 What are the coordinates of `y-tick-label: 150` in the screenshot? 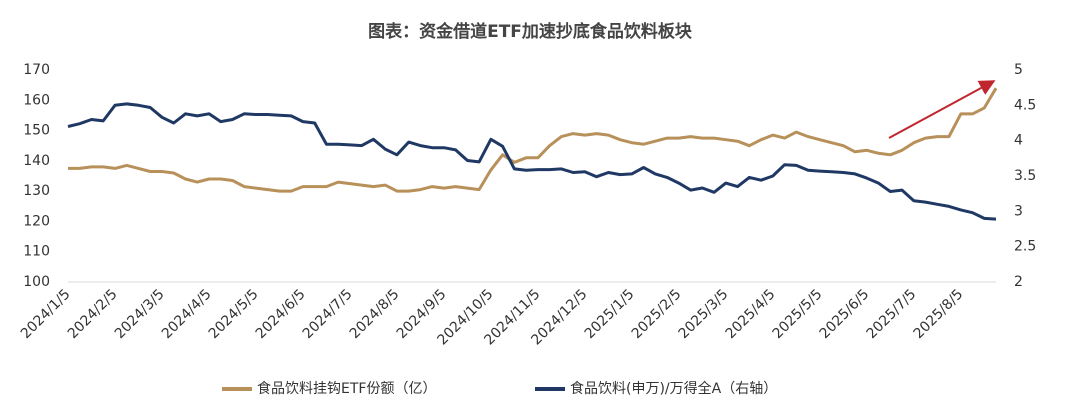 It's located at (36, 131).